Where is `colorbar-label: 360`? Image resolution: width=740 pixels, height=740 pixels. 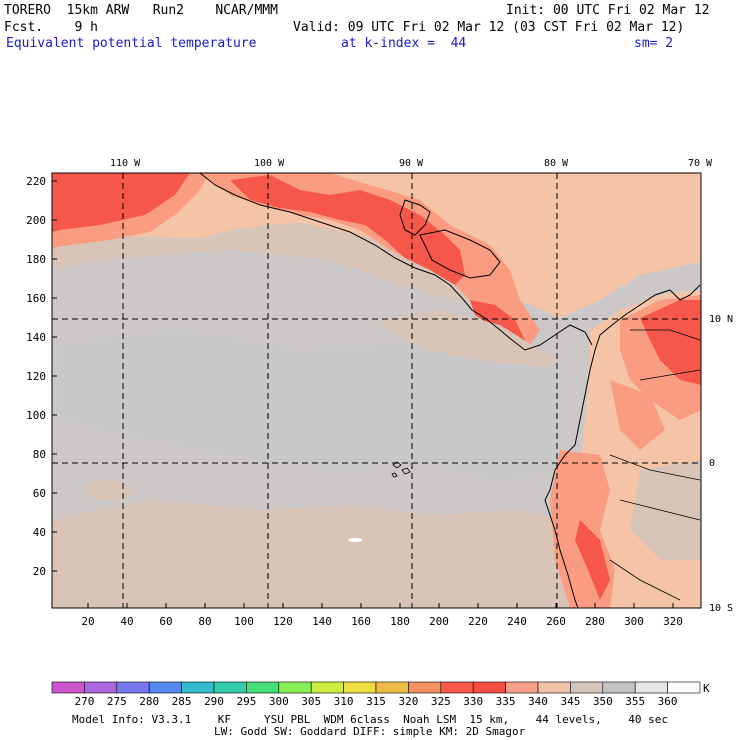 colorbar-label: 360 is located at coordinates (668, 701).